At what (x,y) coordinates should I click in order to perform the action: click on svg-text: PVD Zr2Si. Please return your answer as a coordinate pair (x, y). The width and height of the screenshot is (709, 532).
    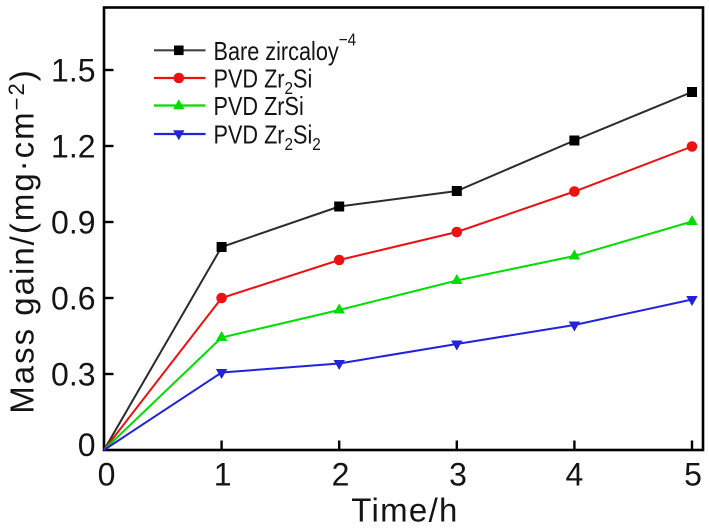
    Looking at the image, I should click on (263, 82).